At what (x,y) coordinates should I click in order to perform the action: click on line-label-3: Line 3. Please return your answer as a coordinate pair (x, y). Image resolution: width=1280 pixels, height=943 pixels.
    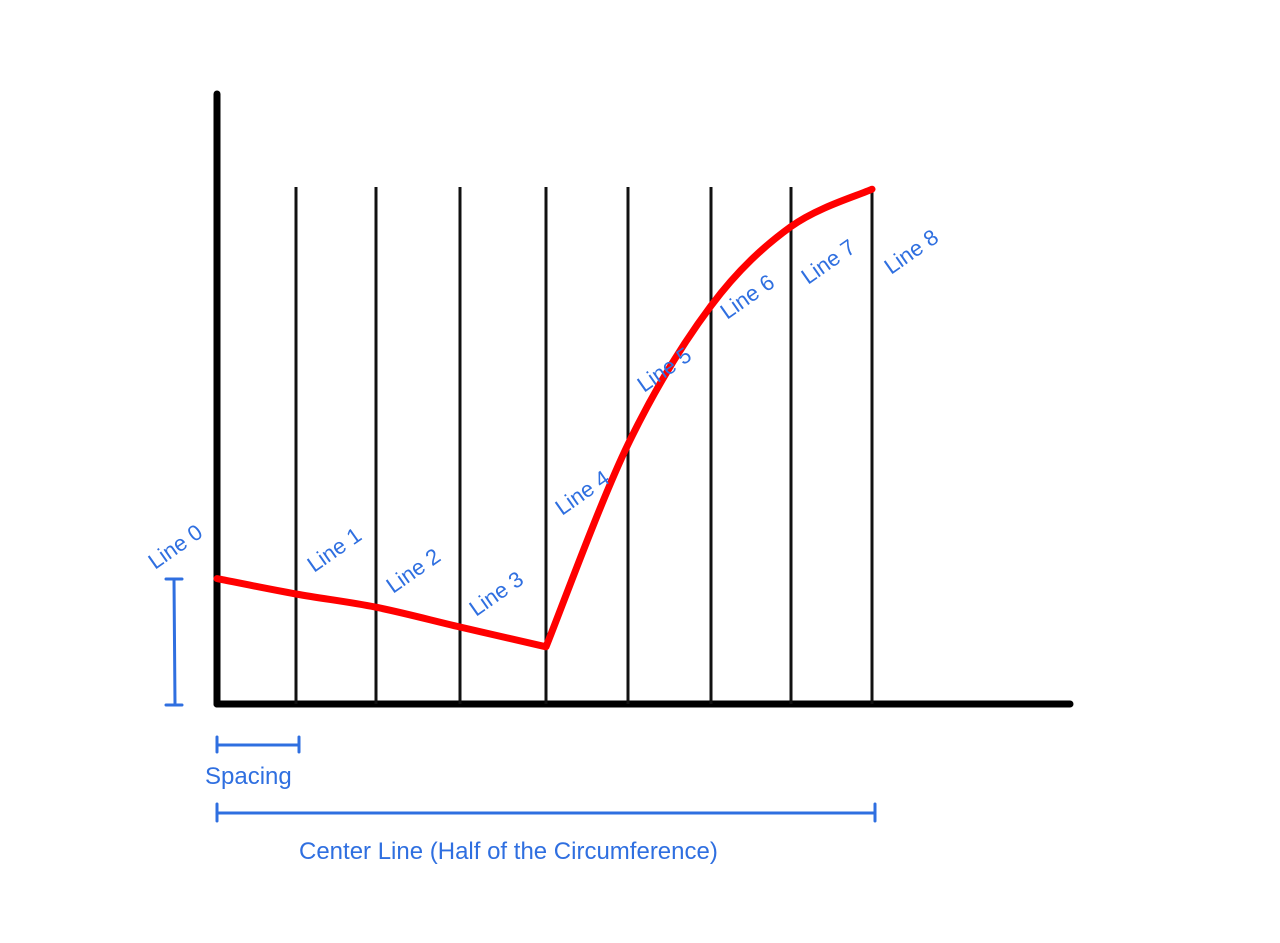
    Looking at the image, I should click on (496, 593).